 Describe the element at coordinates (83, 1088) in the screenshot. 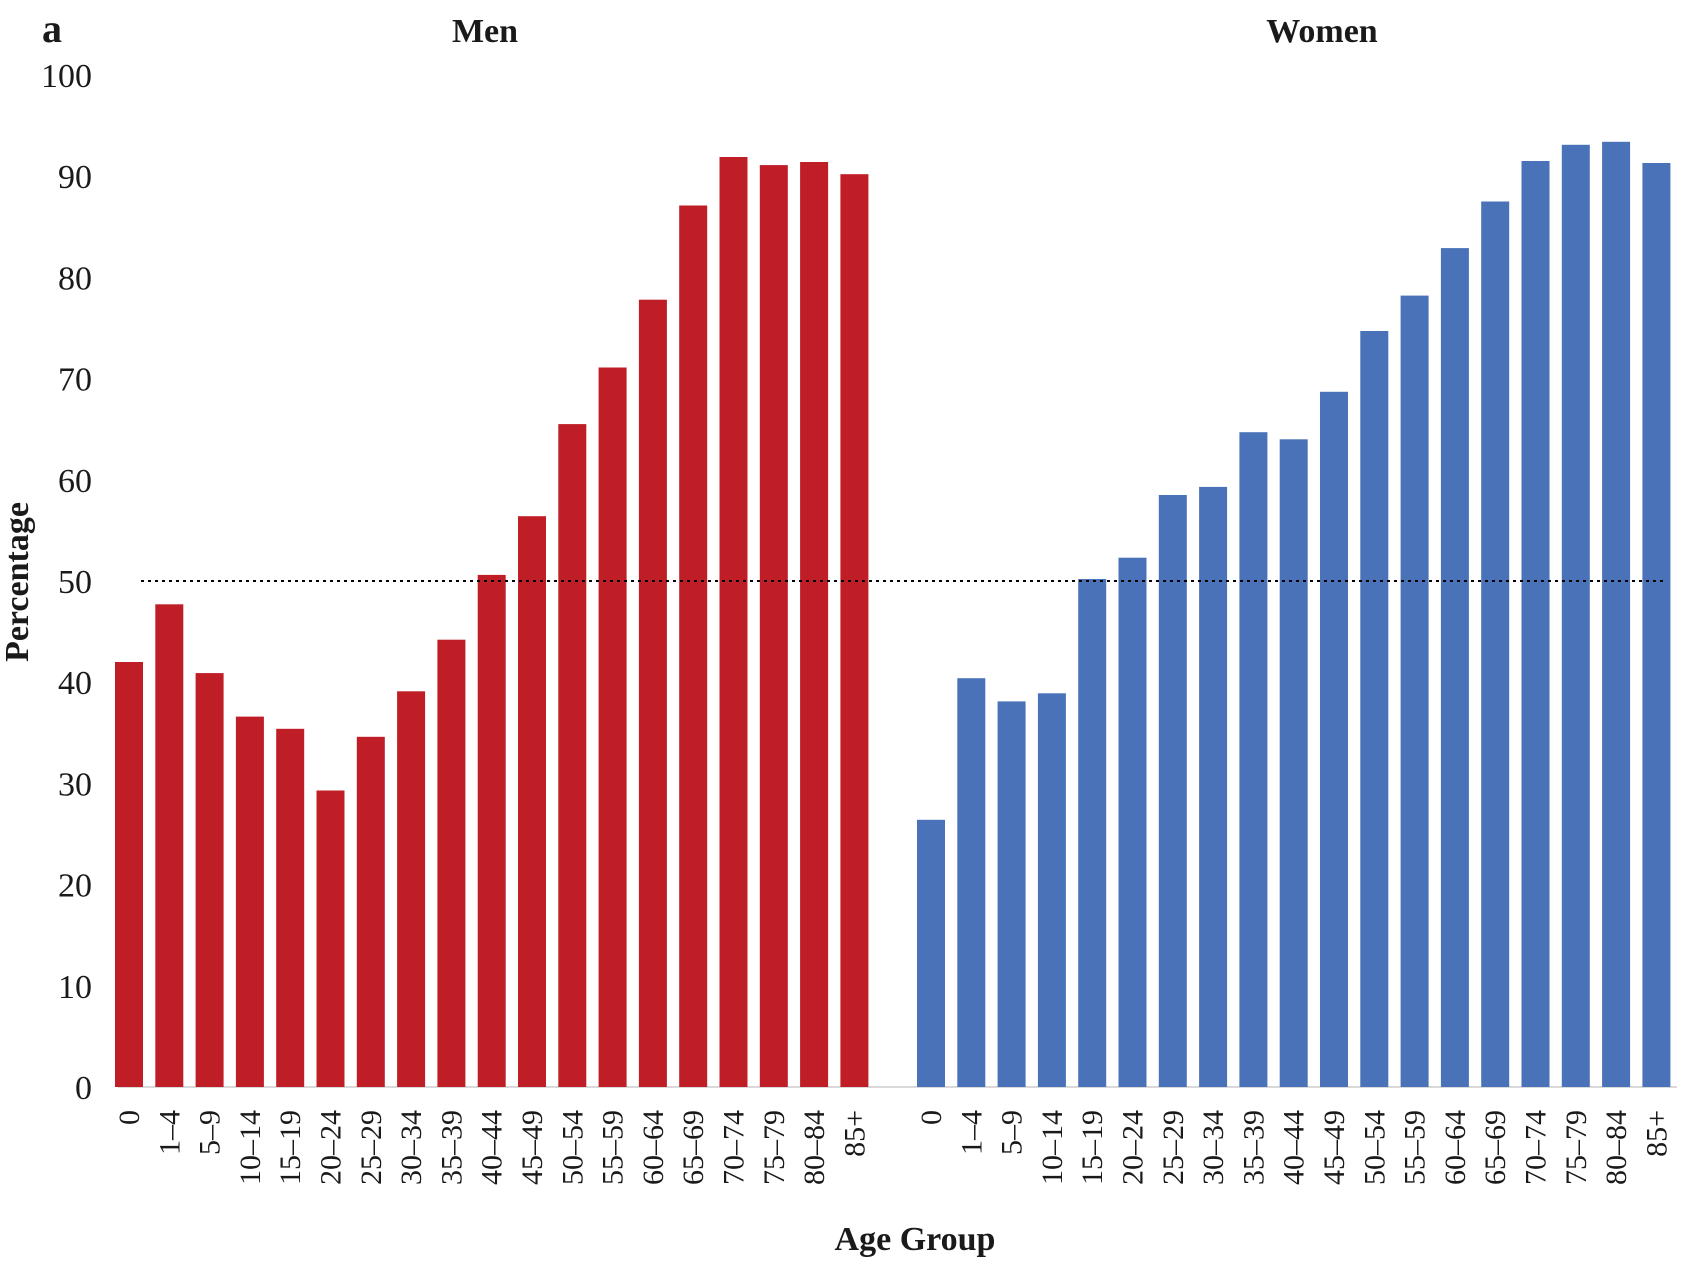

I see `y-tick-label: 0` at that location.